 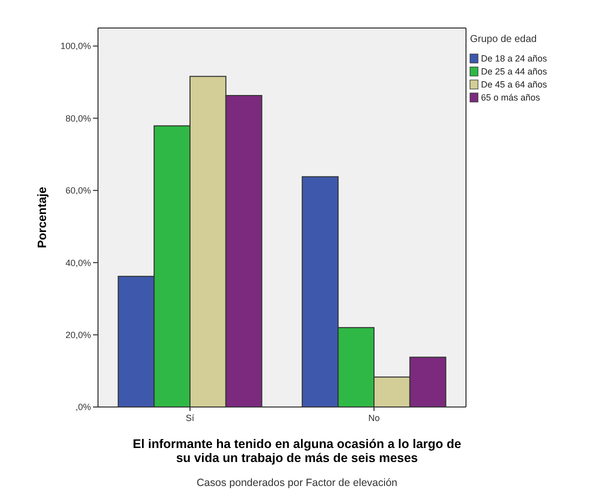 What do you see at coordinates (514, 59) in the screenshot?
I see `legend-label: De 18 a 24 años` at bounding box center [514, 59].